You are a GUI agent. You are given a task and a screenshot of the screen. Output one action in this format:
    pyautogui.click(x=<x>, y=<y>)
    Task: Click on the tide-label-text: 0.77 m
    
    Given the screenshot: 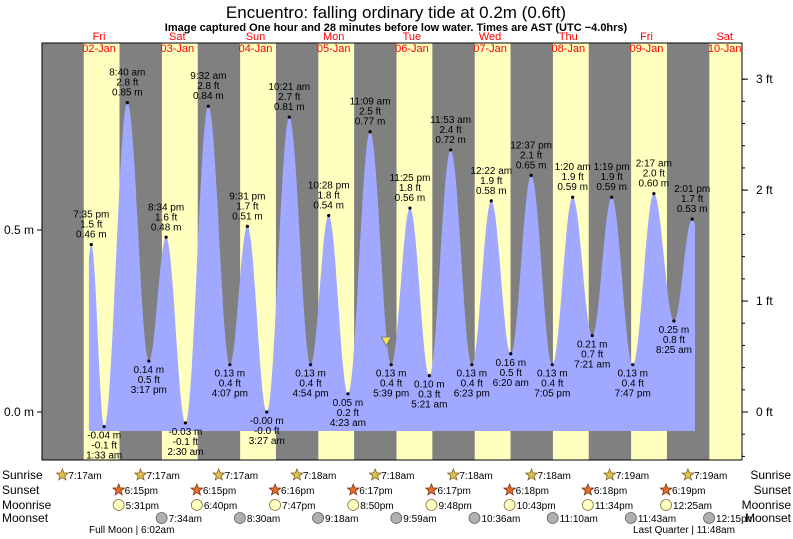 What is the action you would take?
    pyautogui.click(x=370, y=122)
    